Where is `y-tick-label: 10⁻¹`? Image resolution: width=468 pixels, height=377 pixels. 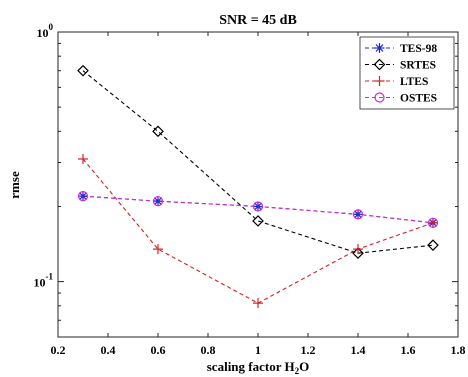
y-tick-label: 10⁻¹ is located at coordinates (44, 281).